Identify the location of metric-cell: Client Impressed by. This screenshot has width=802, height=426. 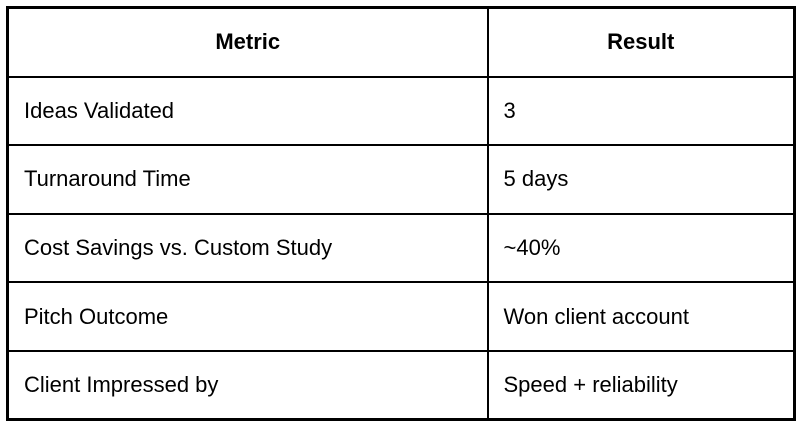
(247, 385).